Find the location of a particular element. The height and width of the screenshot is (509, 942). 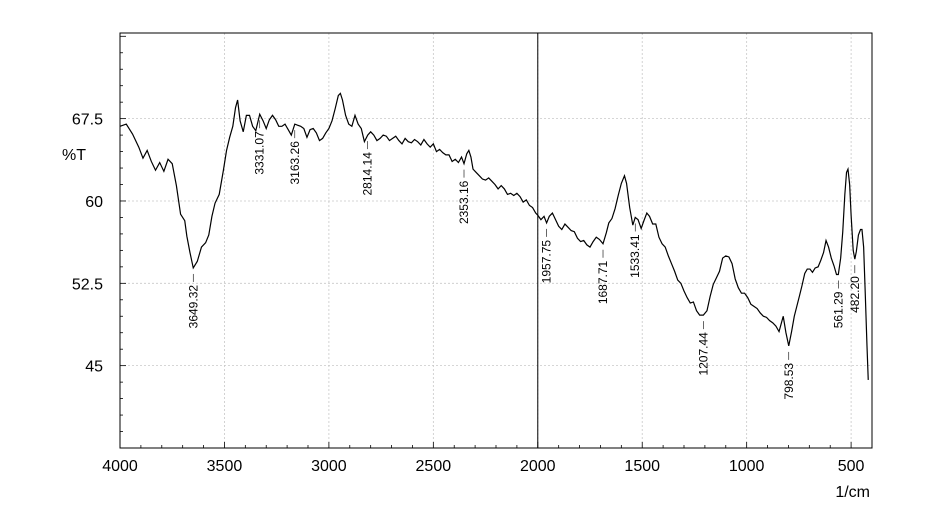

x-tick-label: 1000 is located at coordinates (747, 466).